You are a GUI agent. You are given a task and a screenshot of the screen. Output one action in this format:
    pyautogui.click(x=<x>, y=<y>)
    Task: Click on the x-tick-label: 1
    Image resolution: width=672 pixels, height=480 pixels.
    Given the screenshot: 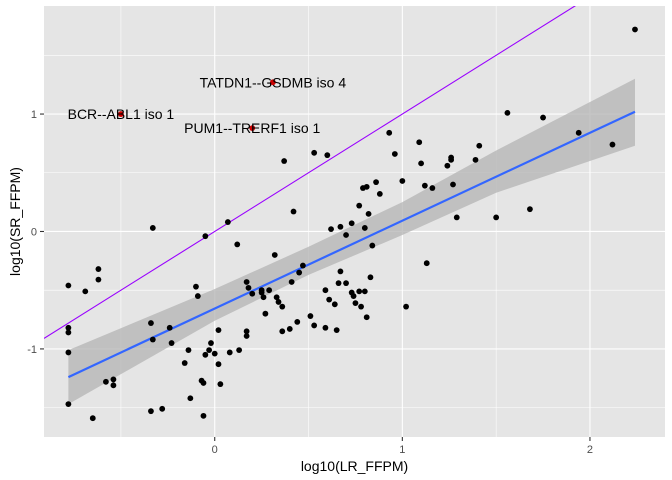 What is the action you would take?
    pyautogui.click(x=402, y=450)
    